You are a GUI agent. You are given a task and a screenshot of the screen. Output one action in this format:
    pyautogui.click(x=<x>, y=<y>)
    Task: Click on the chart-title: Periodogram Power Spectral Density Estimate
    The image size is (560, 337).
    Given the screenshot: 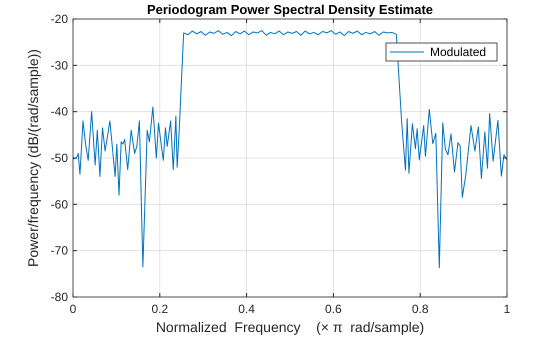 What is the action you would take?
    pyautogui.click(x=290, y=9)
    